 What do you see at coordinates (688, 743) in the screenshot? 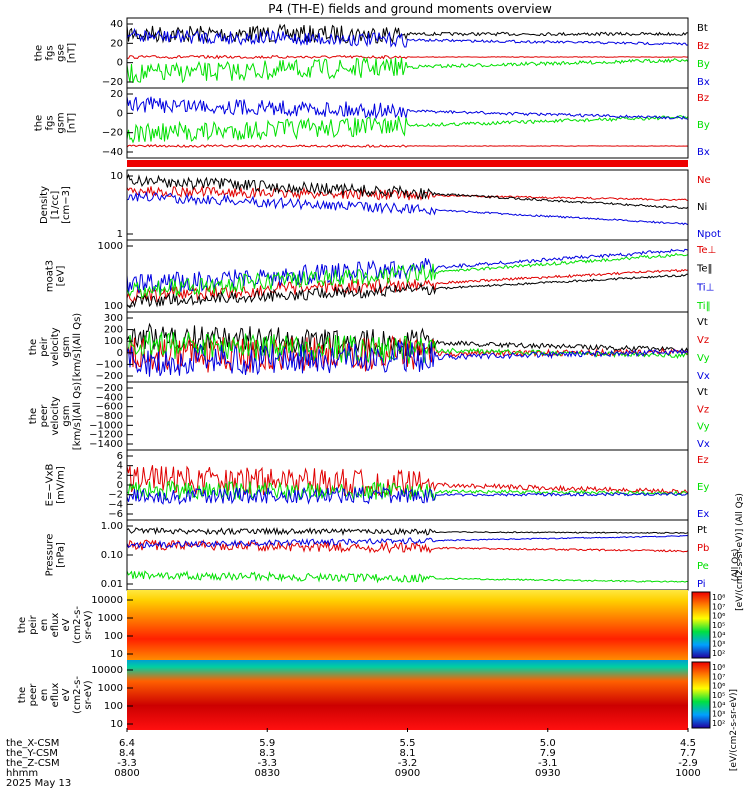
I see `x-tick-label: 4.5` at bounding box center [688, 743].